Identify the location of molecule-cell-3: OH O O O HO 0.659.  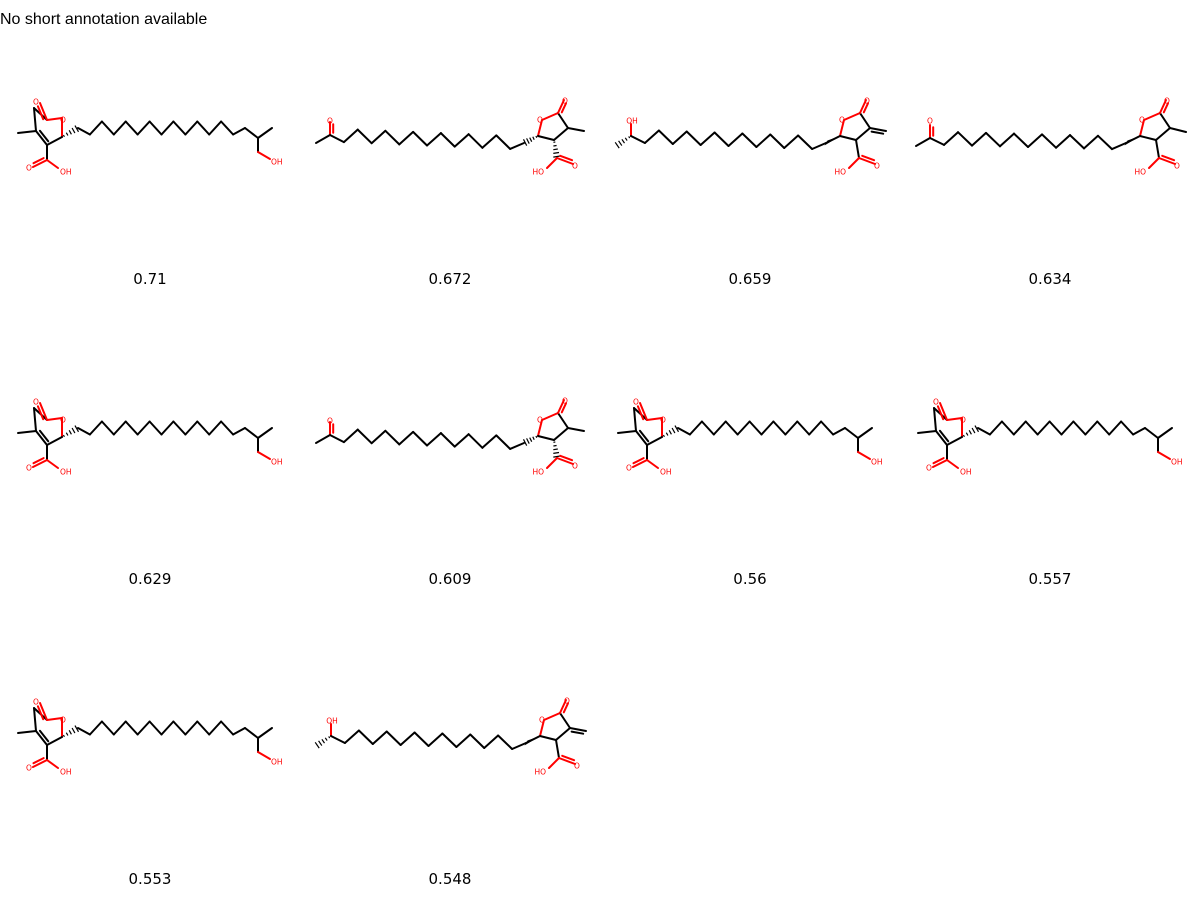
(750, 150).